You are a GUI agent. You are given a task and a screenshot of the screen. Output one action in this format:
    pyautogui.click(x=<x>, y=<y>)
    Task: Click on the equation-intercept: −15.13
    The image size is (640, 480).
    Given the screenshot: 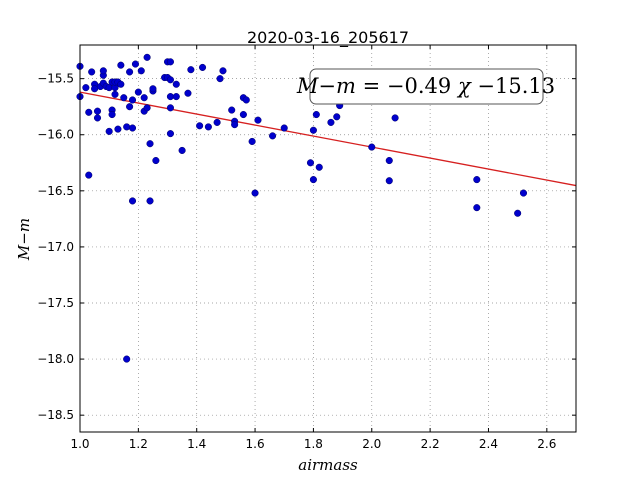 What is the action you would take?
    pyautogui.click(x=516, y=86)
    